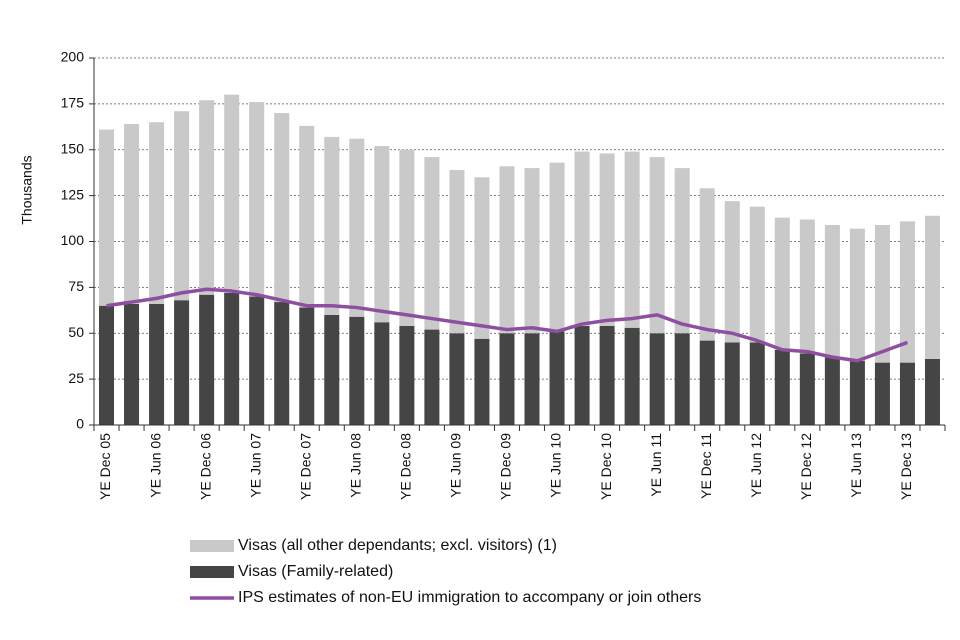 The height and width of the screenshot is (640, 960). What do you see at coordinates (255, 465) in the screenshot?
I see `x-tick-label: YE Jun 07` at bounding box center [255, 465].